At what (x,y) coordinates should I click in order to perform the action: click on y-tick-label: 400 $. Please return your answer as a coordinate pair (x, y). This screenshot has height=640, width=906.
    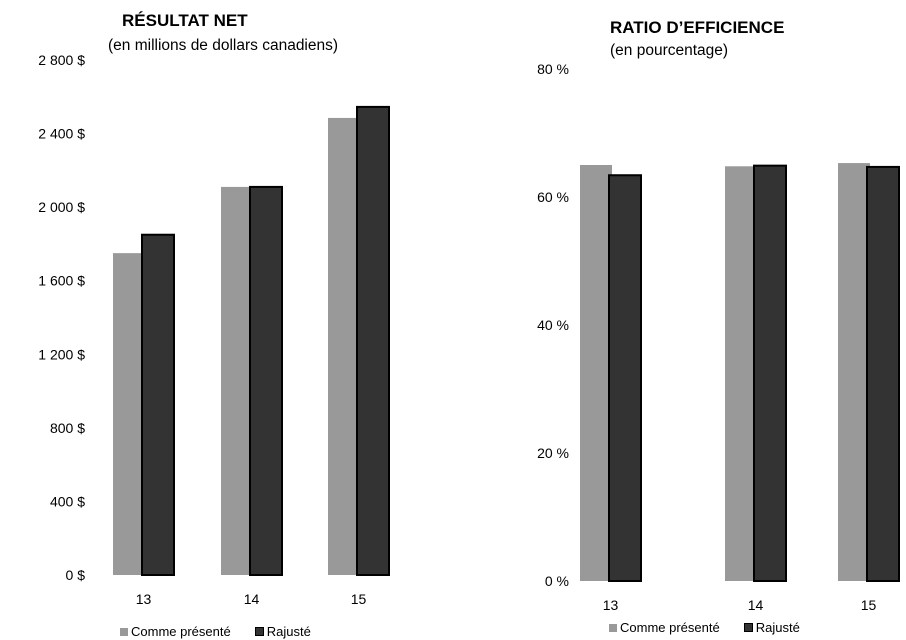
    Looking at the image, I should click on (67, 501).